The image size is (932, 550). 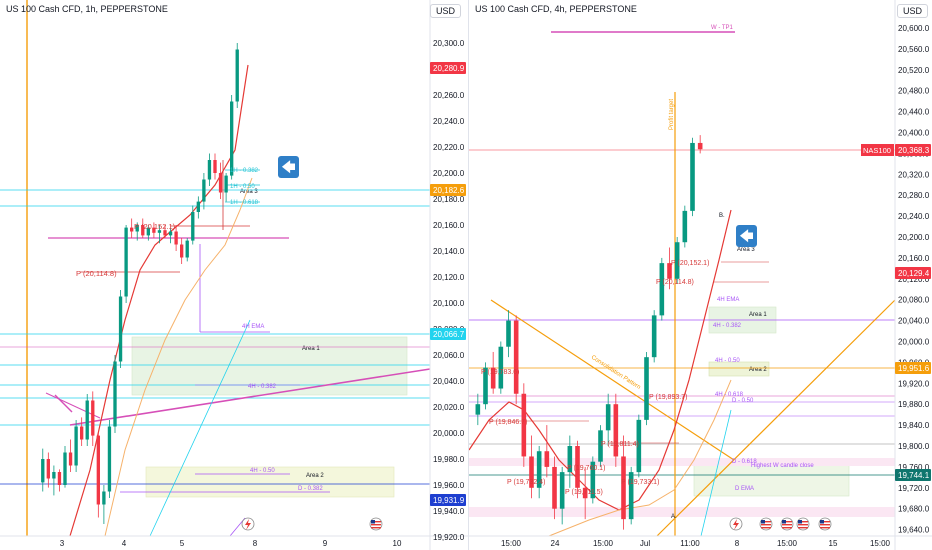 What do you see at coordinates (833, 543) in the screenshot?
I see `time-tick-label: 15` at bounding box center [833, 543].